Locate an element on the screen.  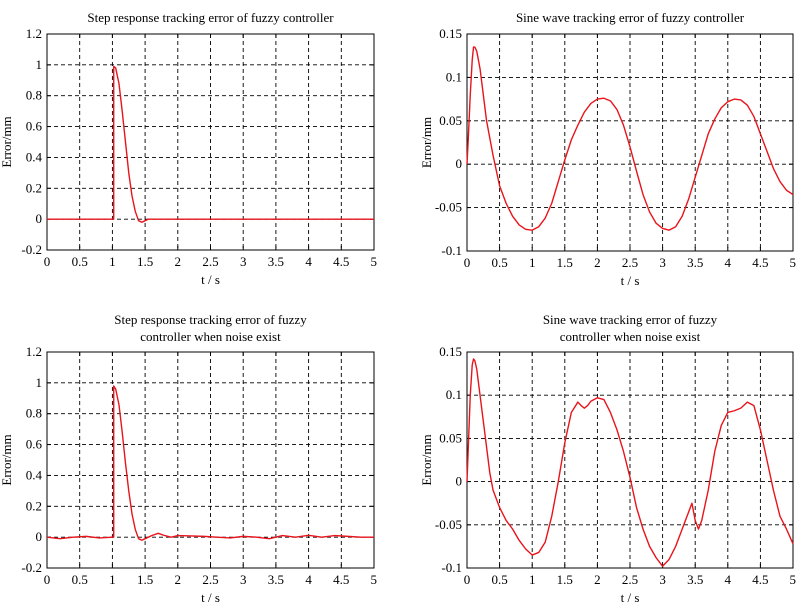
chart-title: Step response tracking error of fuzzy is located at coordinates (210, 319).